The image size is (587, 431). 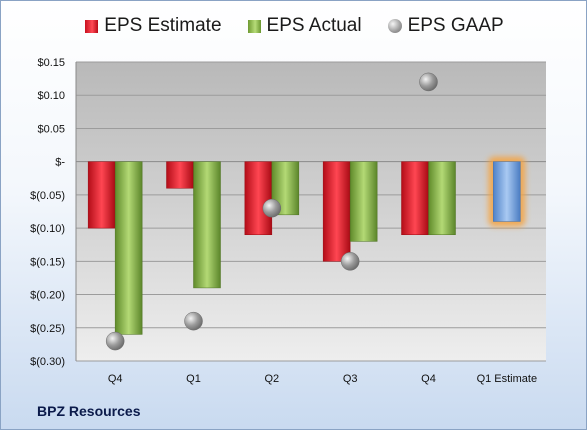 I want to click on x-tick-label: Q1 Estimate, so click(x=507, y=379).